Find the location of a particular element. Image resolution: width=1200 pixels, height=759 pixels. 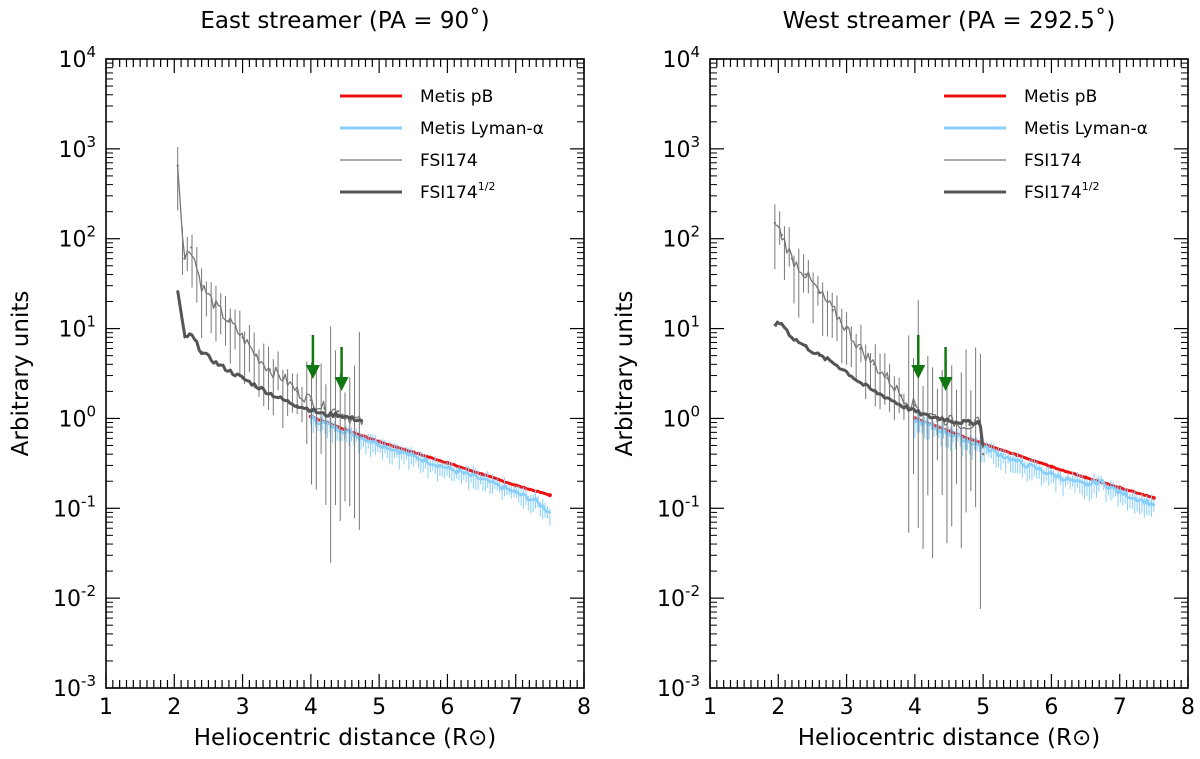

legend-label-text: Metis pB is located at coordinates (1060, 97).